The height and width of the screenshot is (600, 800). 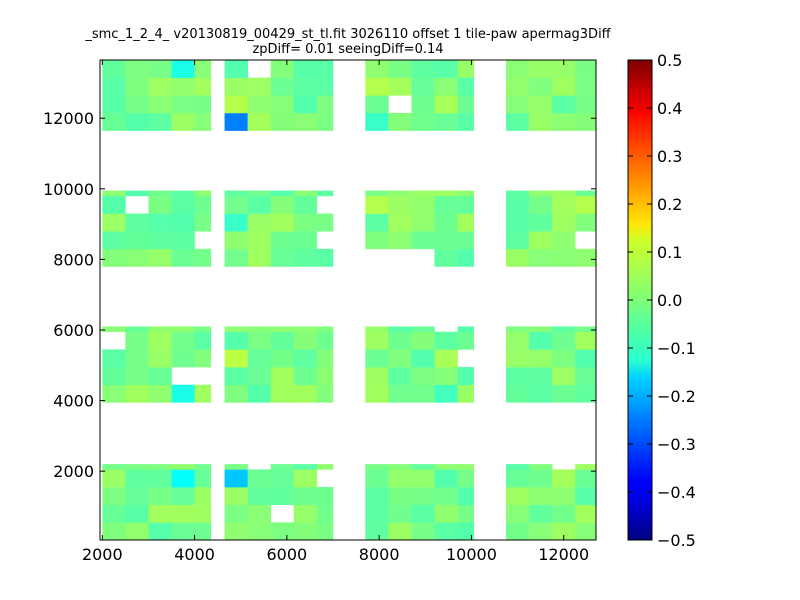 I want to click on colorbar-tick-label: 0.0, so click(x=669, y=300).